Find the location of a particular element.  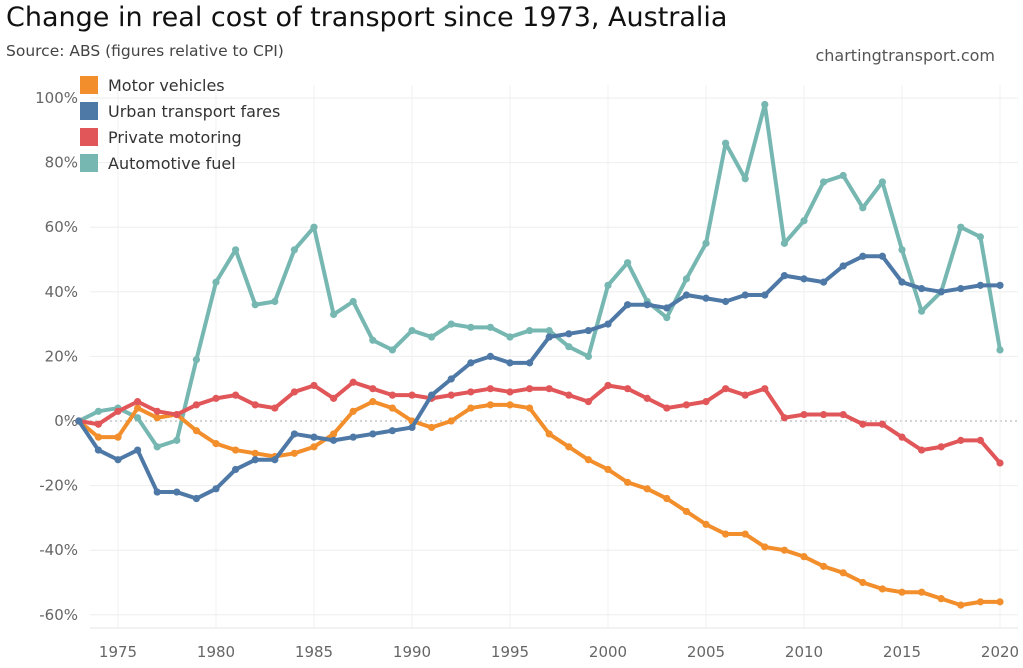

x-tick-label: 2000 is located at coordinates (608, 652).